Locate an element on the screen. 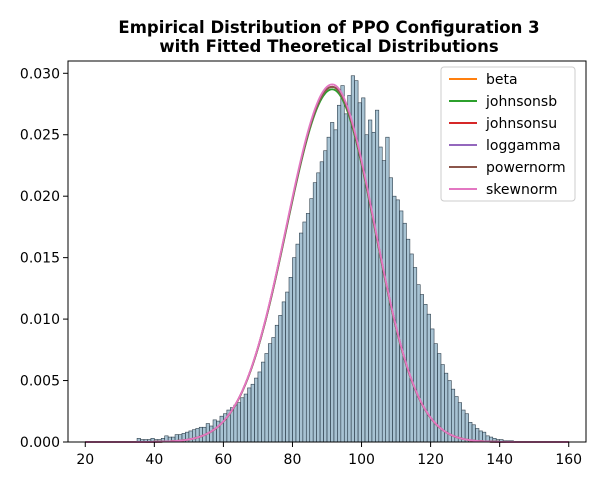 The image size is (598, 497). y-tick-label: 0.010 is located at coordinates (40, 320).